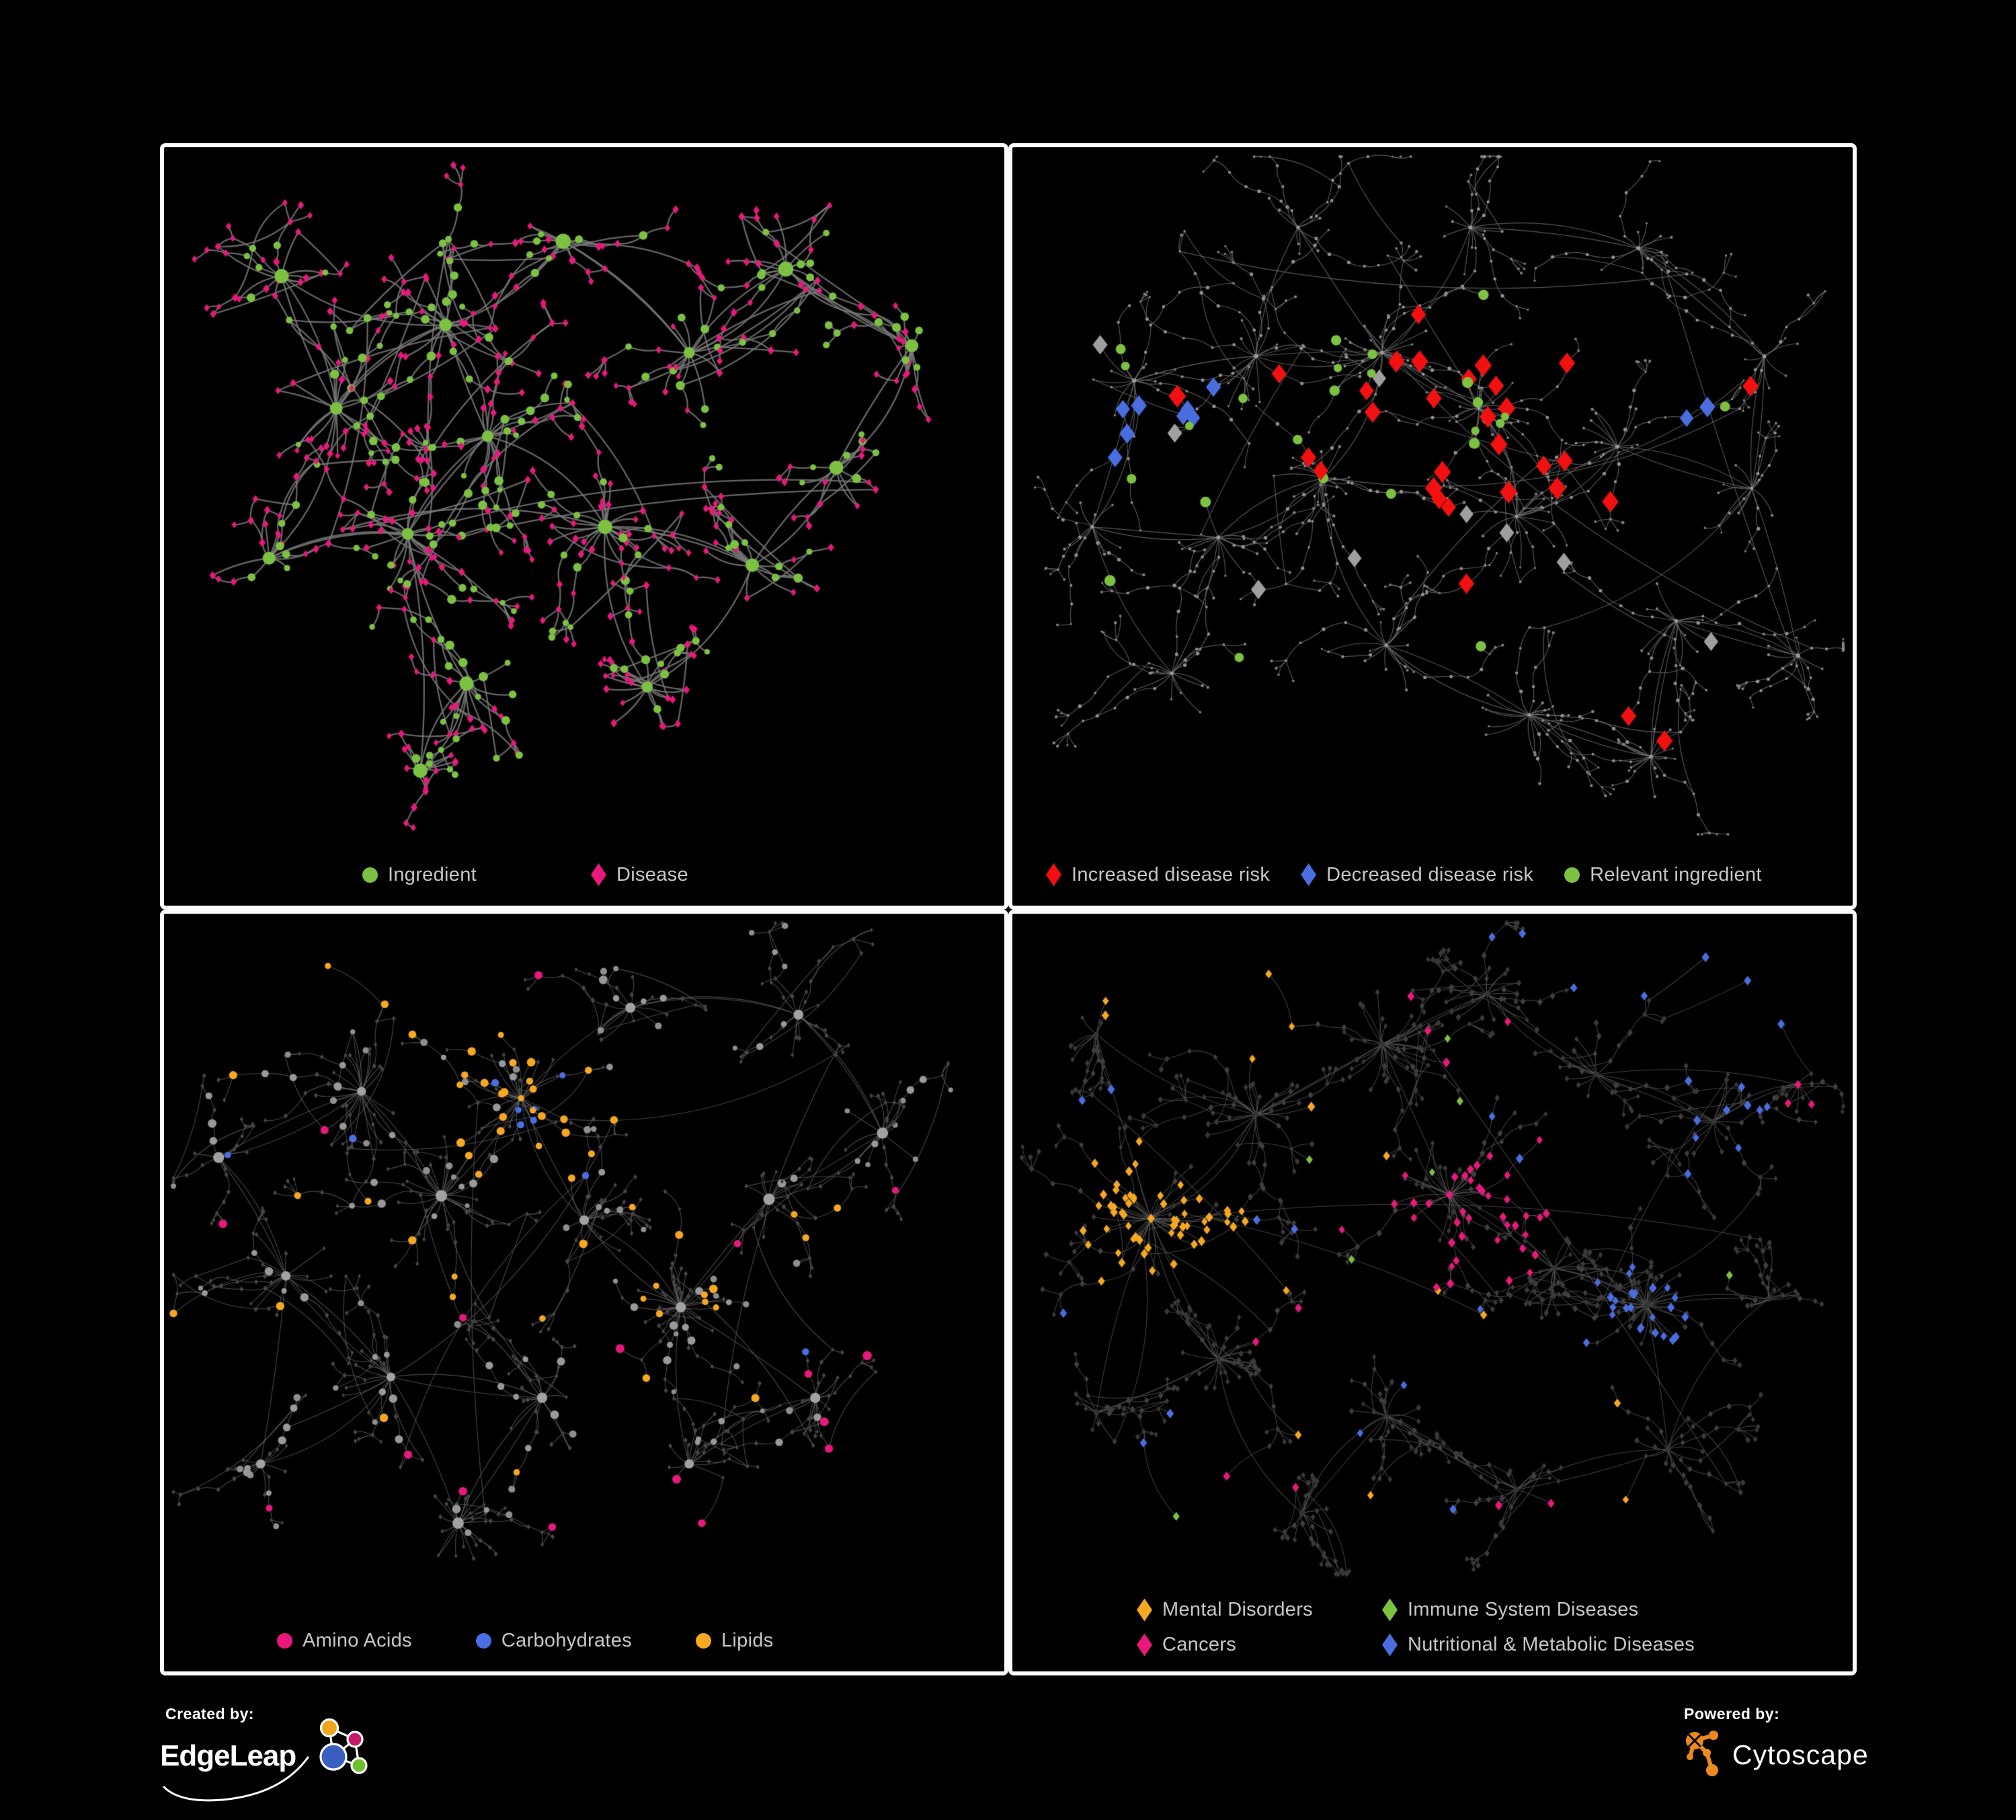  Describe the element at coordinates (1702, 1753) in the screenshot. I see `cytoscape-logo-icon` at that location.